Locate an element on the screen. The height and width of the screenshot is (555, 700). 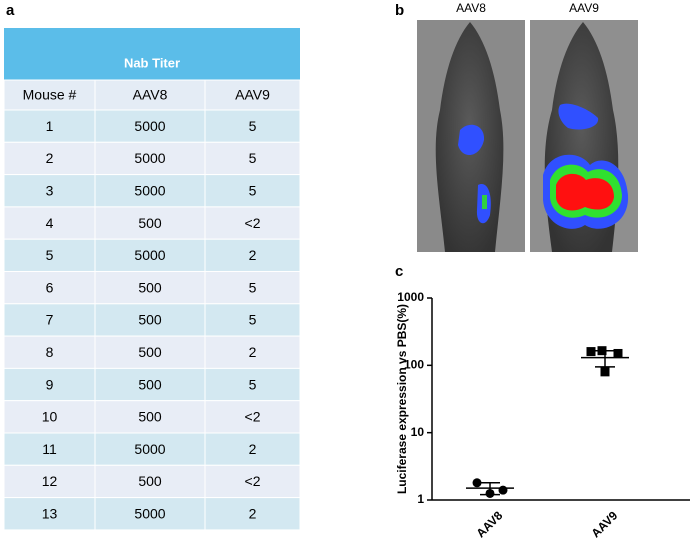
cell-text: 3 is located at coordinates (50, 190).